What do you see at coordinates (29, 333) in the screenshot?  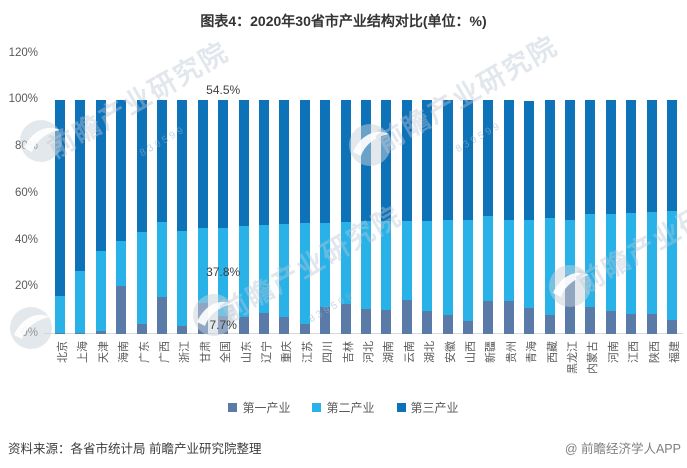 I see `y-axis-tick-label: 0%` at bounding box center [29, 333].